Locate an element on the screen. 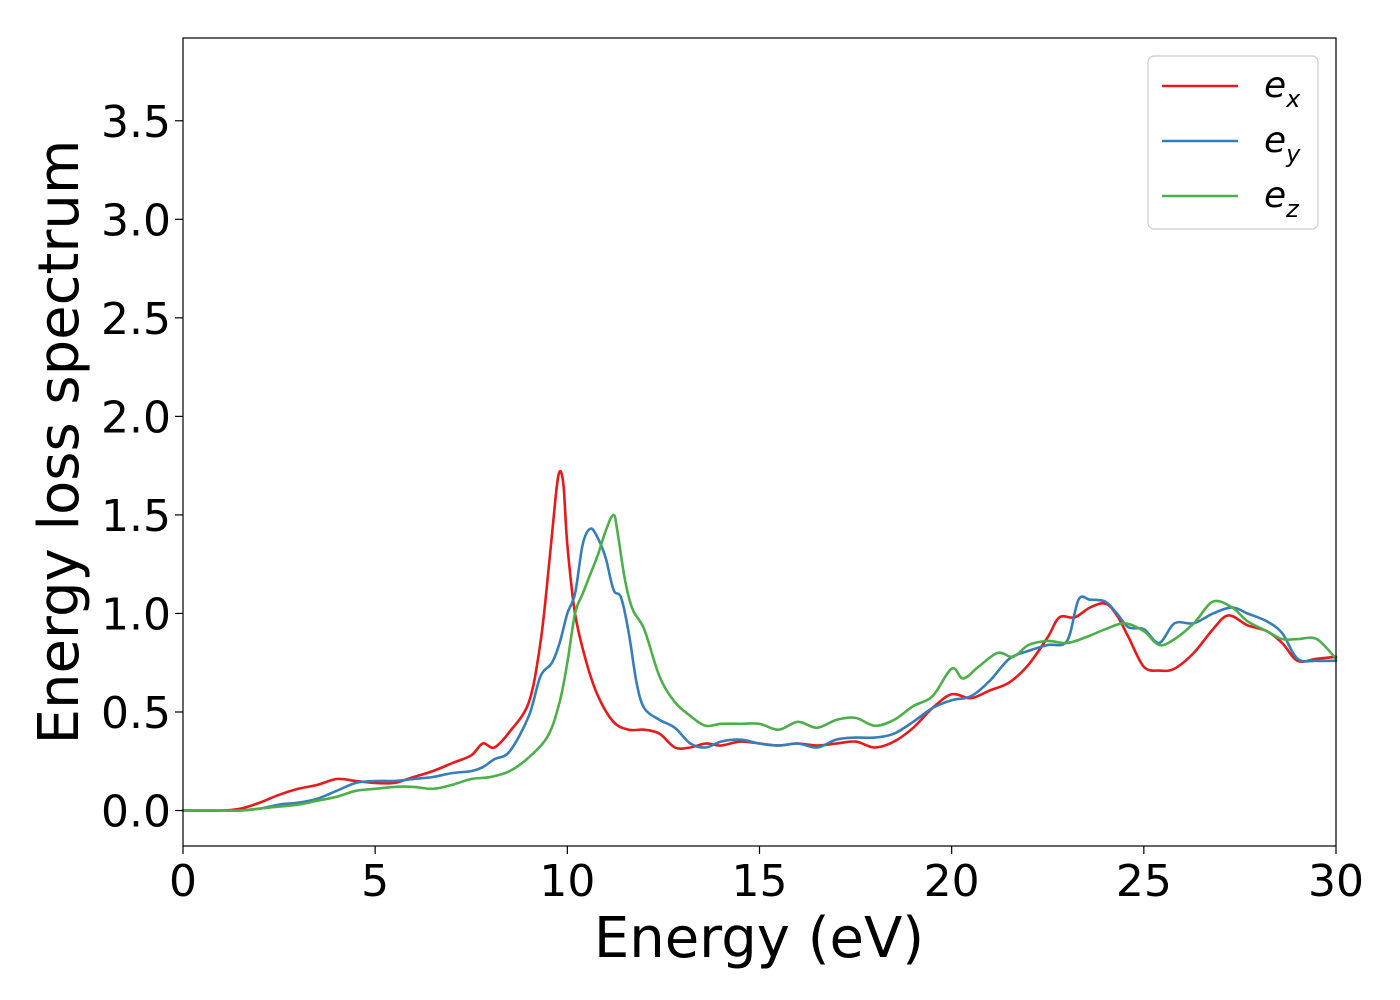  legend-box is located at coordinates (1233, 142).